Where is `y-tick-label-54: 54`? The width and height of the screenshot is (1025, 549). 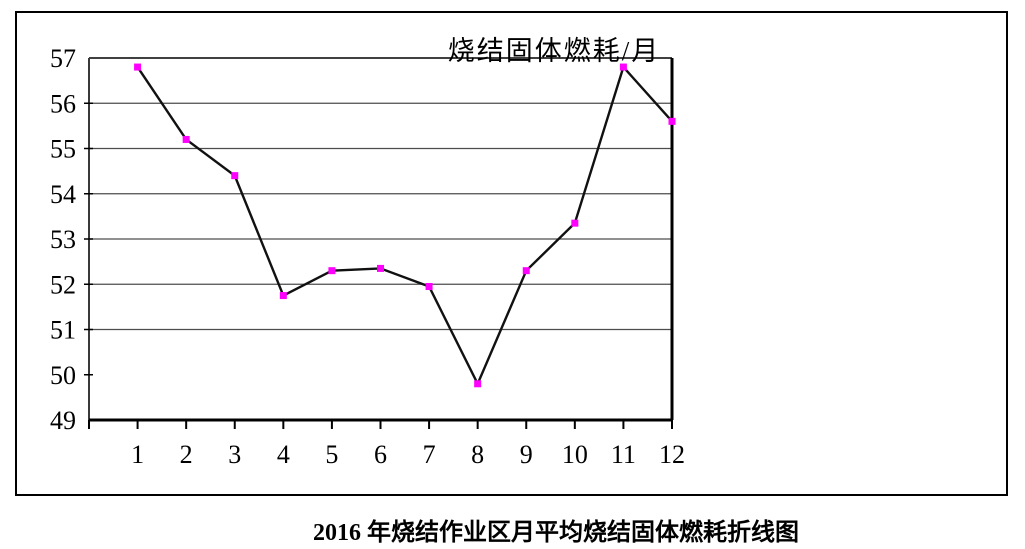 y-tick-label-54: 54 is located at coordinates (63, 194).